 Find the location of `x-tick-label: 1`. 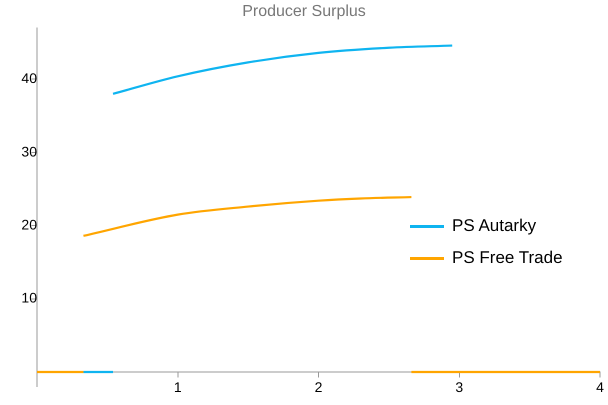

x-tick-label: 1 is located at coordinates (178, 387).